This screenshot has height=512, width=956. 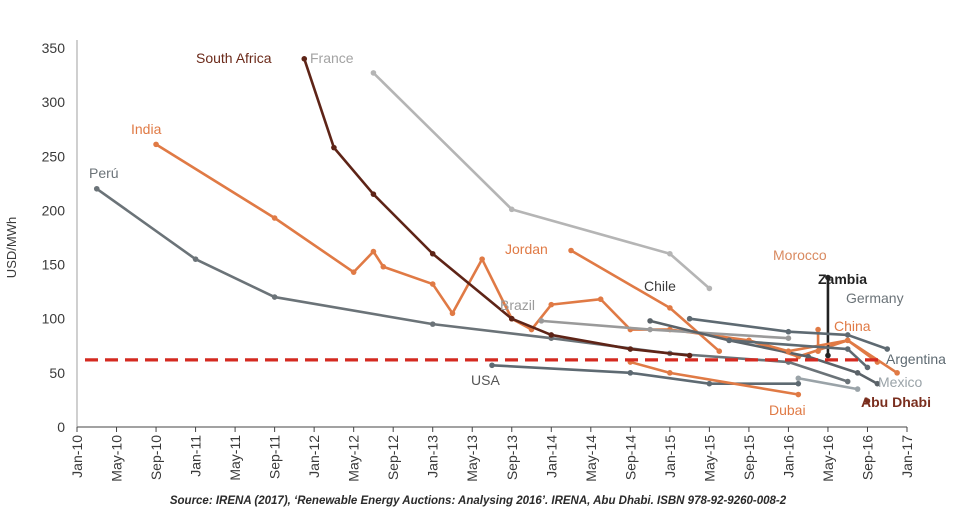 I want to click on series-label: China, so click(x=852, y=326).